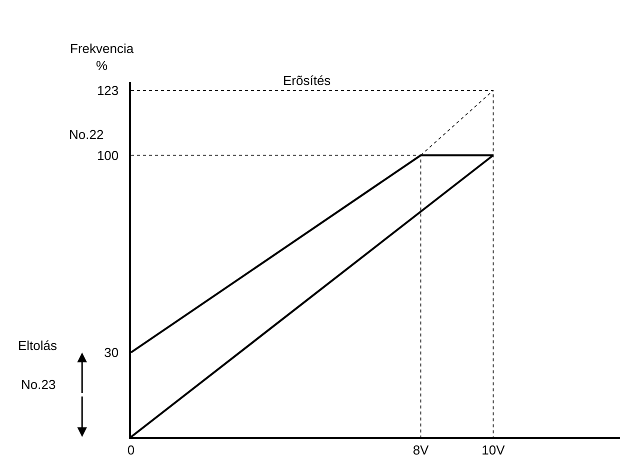 This screenshot has height=467, width=630. I want to click on y-tick-label: 100, so click(107, 155).